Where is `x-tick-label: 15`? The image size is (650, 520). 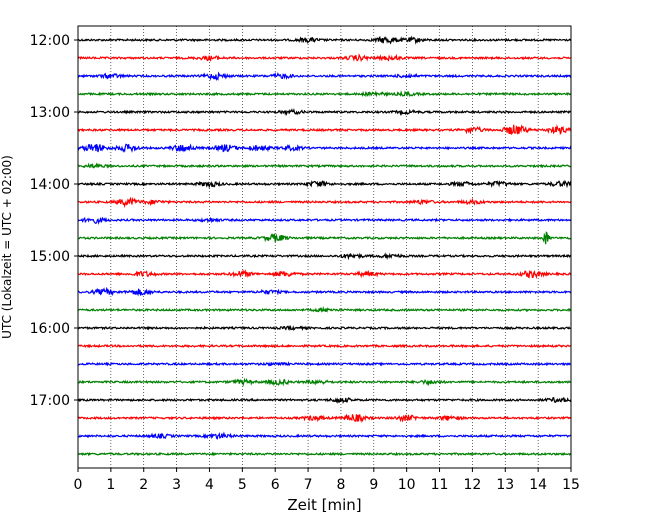 x-tick-label: 15 is located at coordinates (571, 485).